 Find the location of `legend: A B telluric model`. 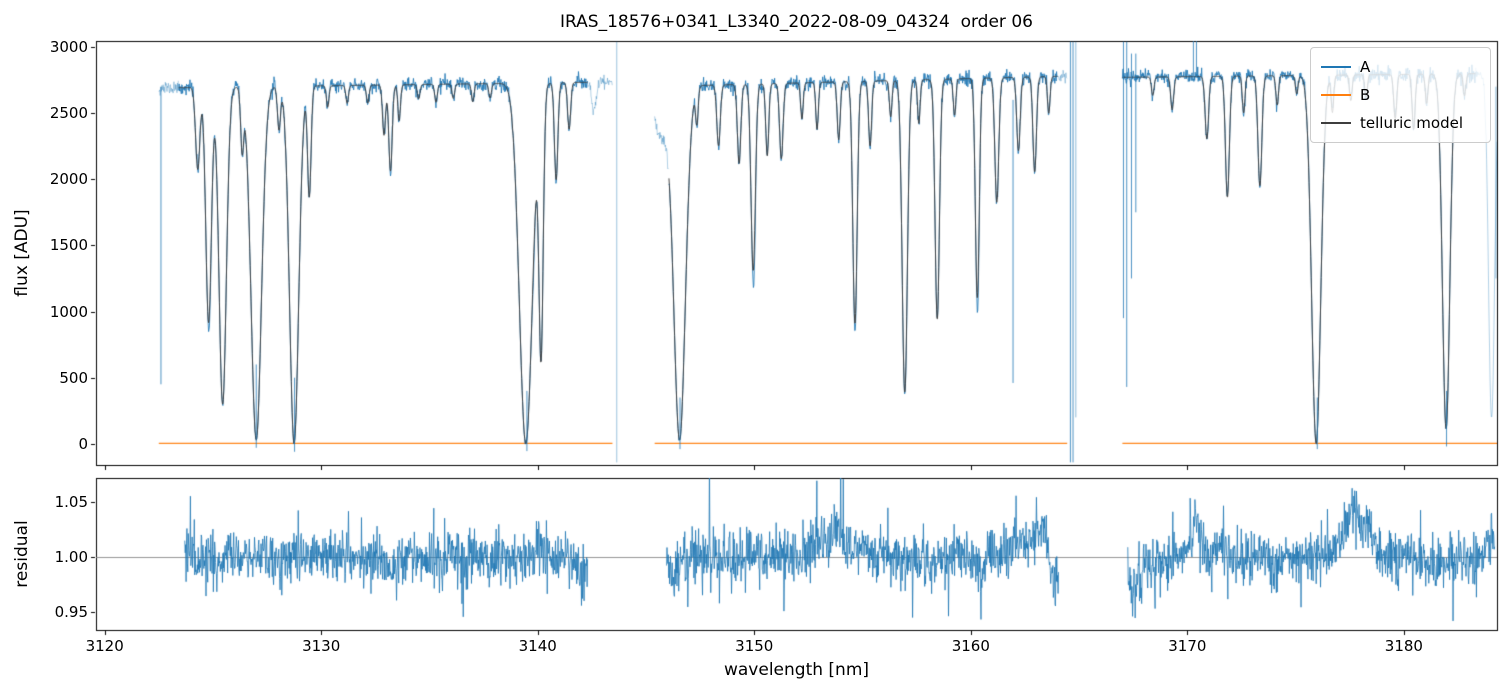

legend: A B telluric model is located at coordinates (1400, 95).